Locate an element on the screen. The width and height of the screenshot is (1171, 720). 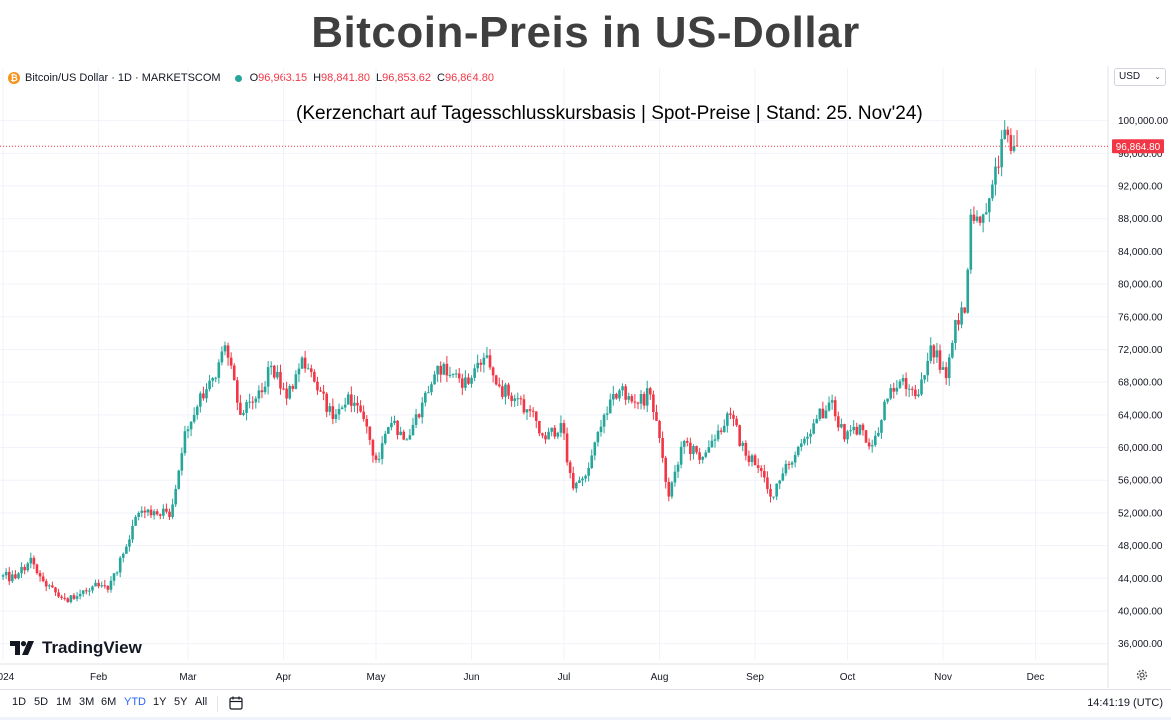
gear-icon is located at coordinates (1142, 675).